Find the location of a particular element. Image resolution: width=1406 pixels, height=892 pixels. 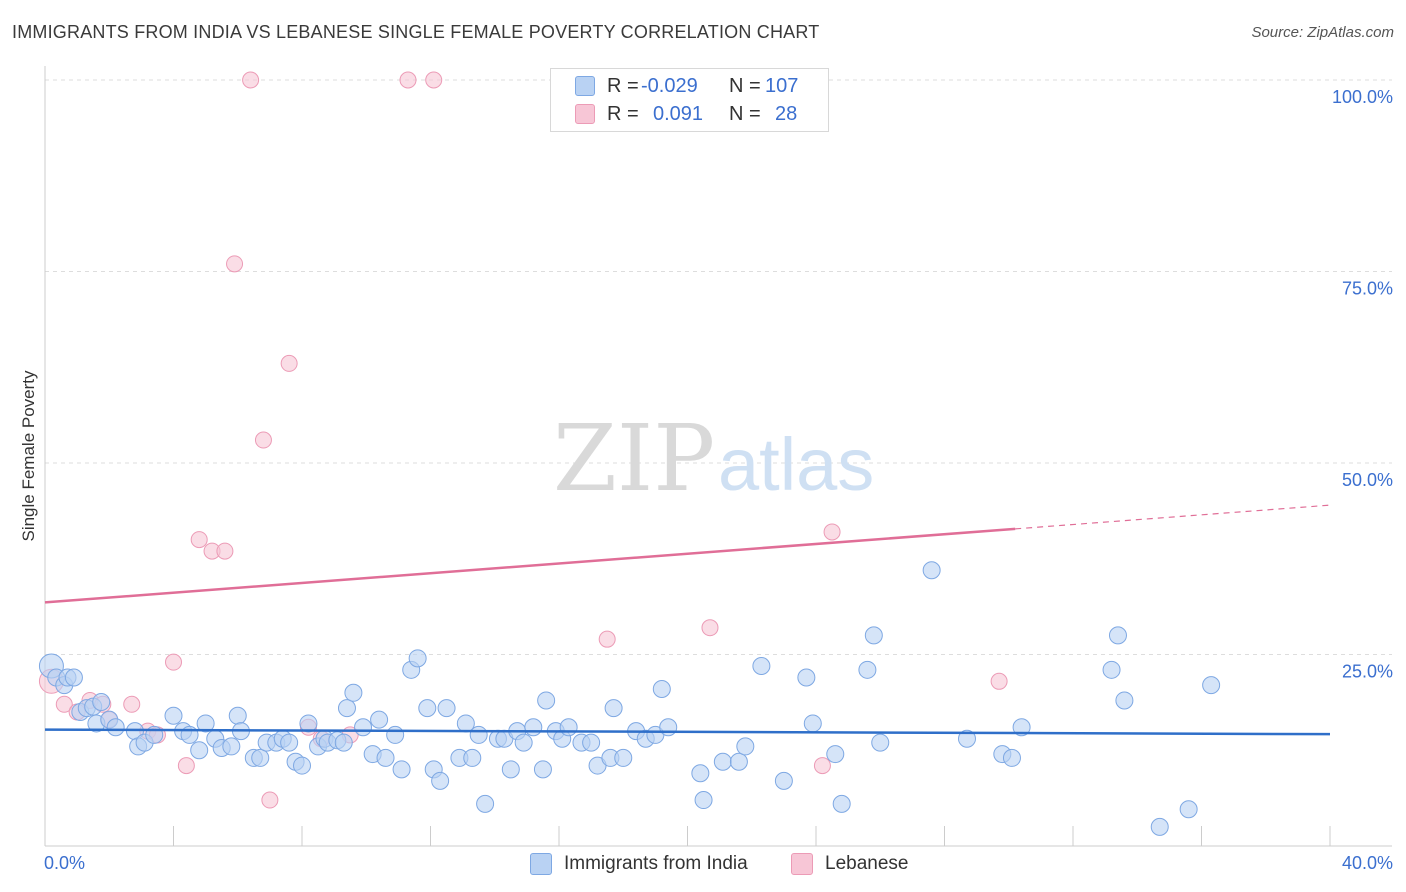

legend-row-india: R = -0.029 N = 107 is located at coordinates (678, 86).